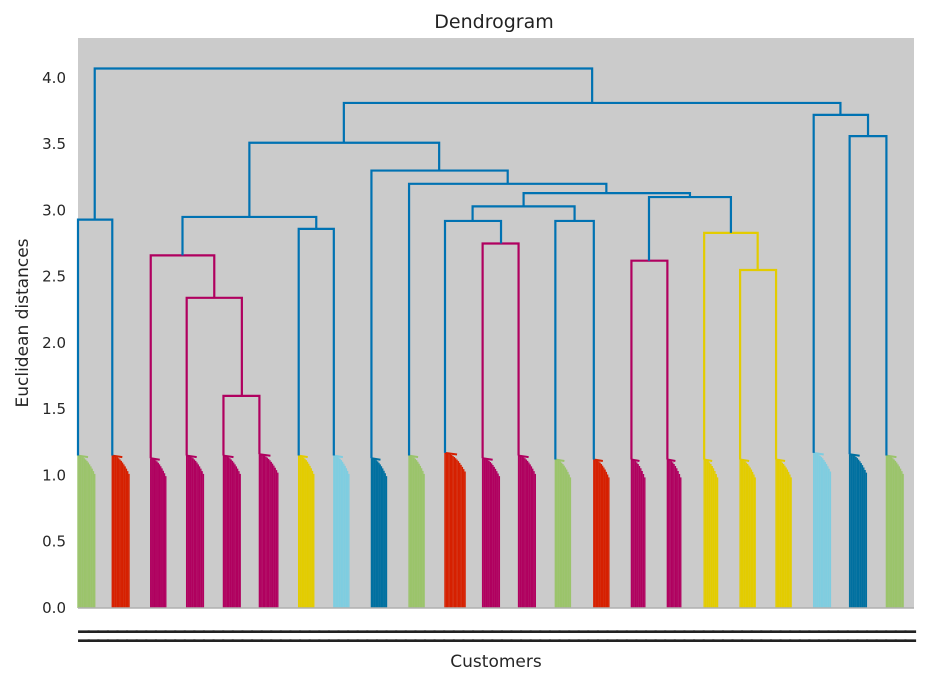 The height and width of the screenshot is (683, 929). I want to click on y-tick-group: 0.0 0.5 1.0 1.5 2.0 2.5 3.0 3.5 4.0, so click(54, 343).